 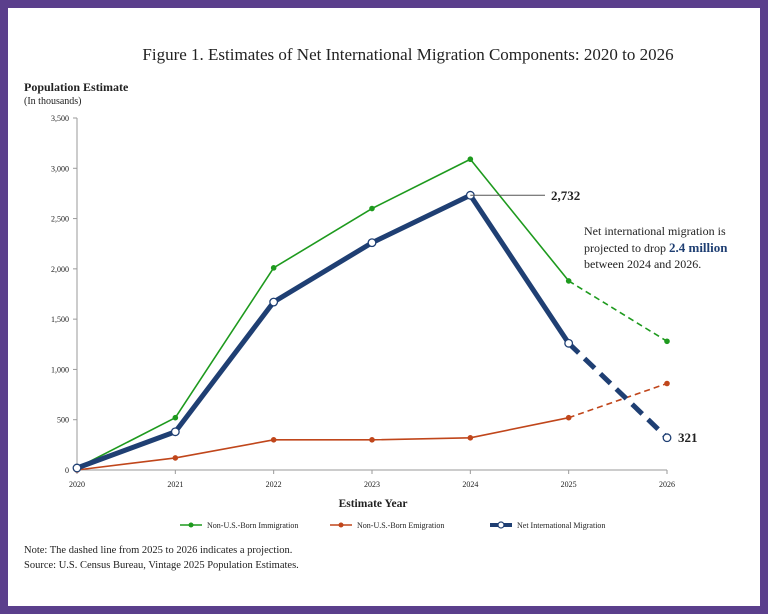 I want to click on y-tick-label: 0, so click(x=67, y=470).